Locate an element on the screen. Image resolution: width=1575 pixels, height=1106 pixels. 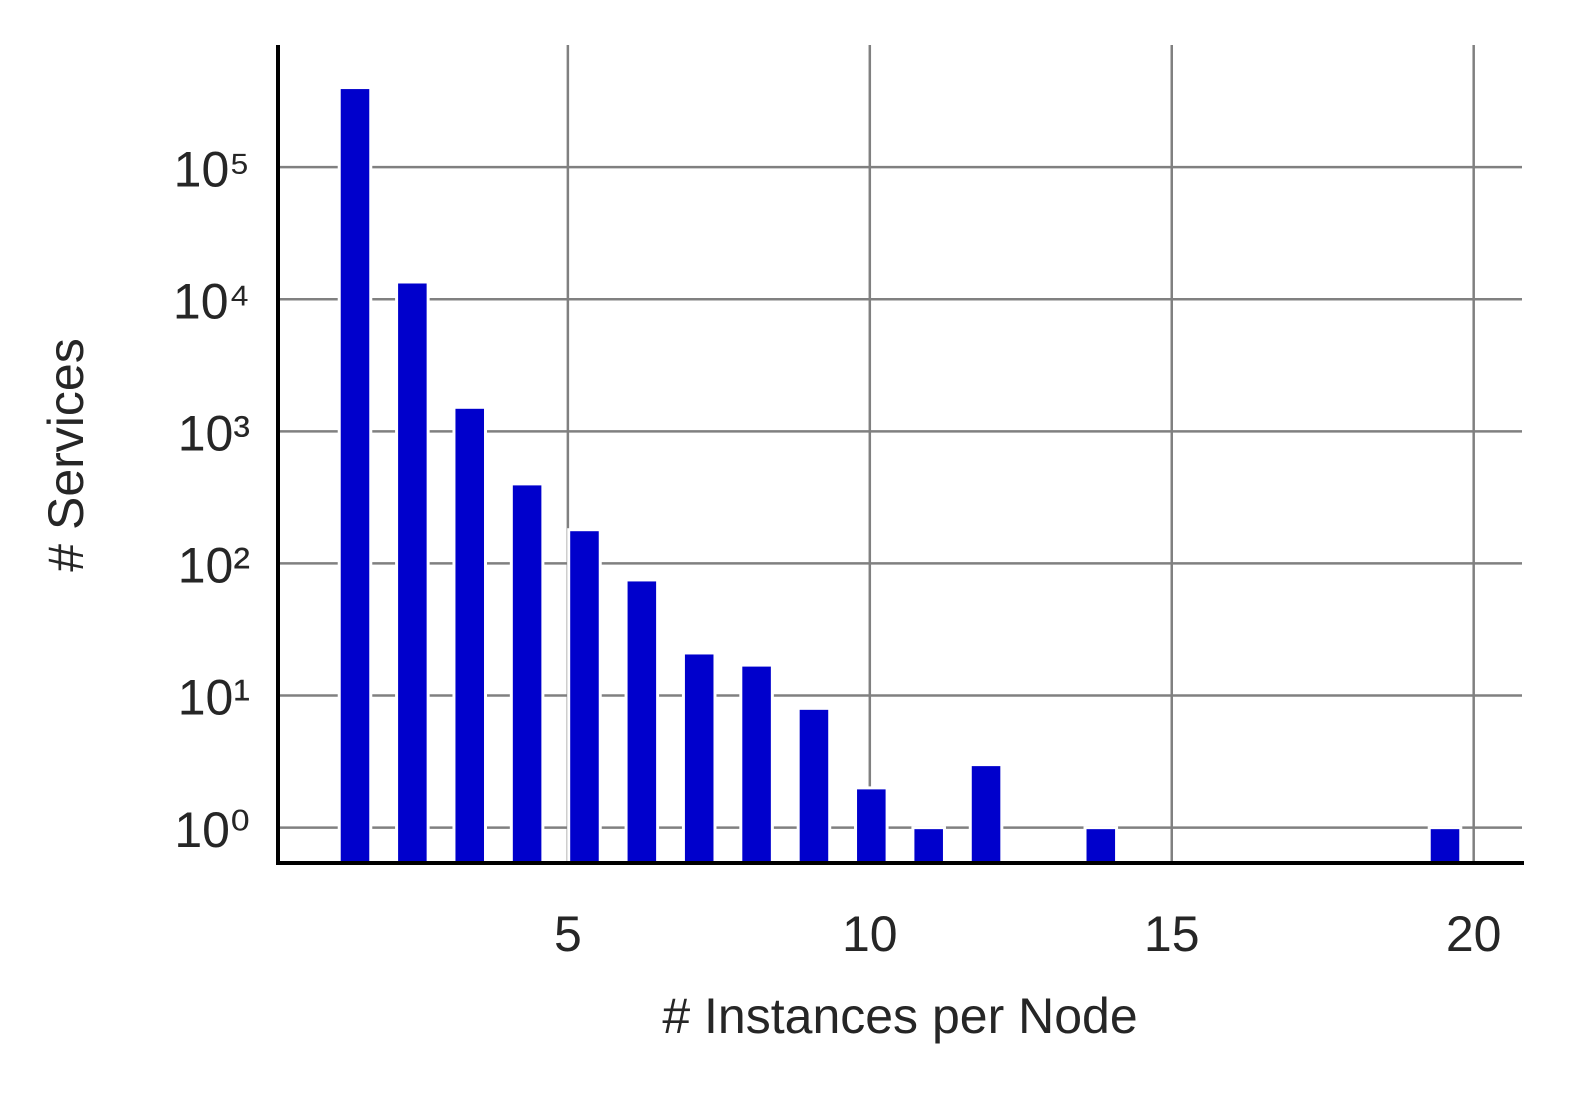
x-tick-label: 5 is located at coordinates (568, 934).